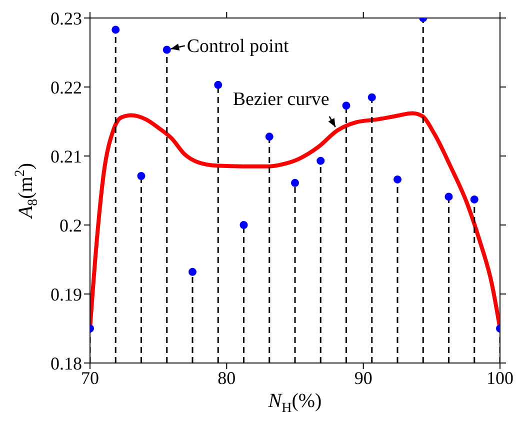 This screenshot has height=421, width=522. I want to click on y-tick-label: 0.2, so click(71, 225).